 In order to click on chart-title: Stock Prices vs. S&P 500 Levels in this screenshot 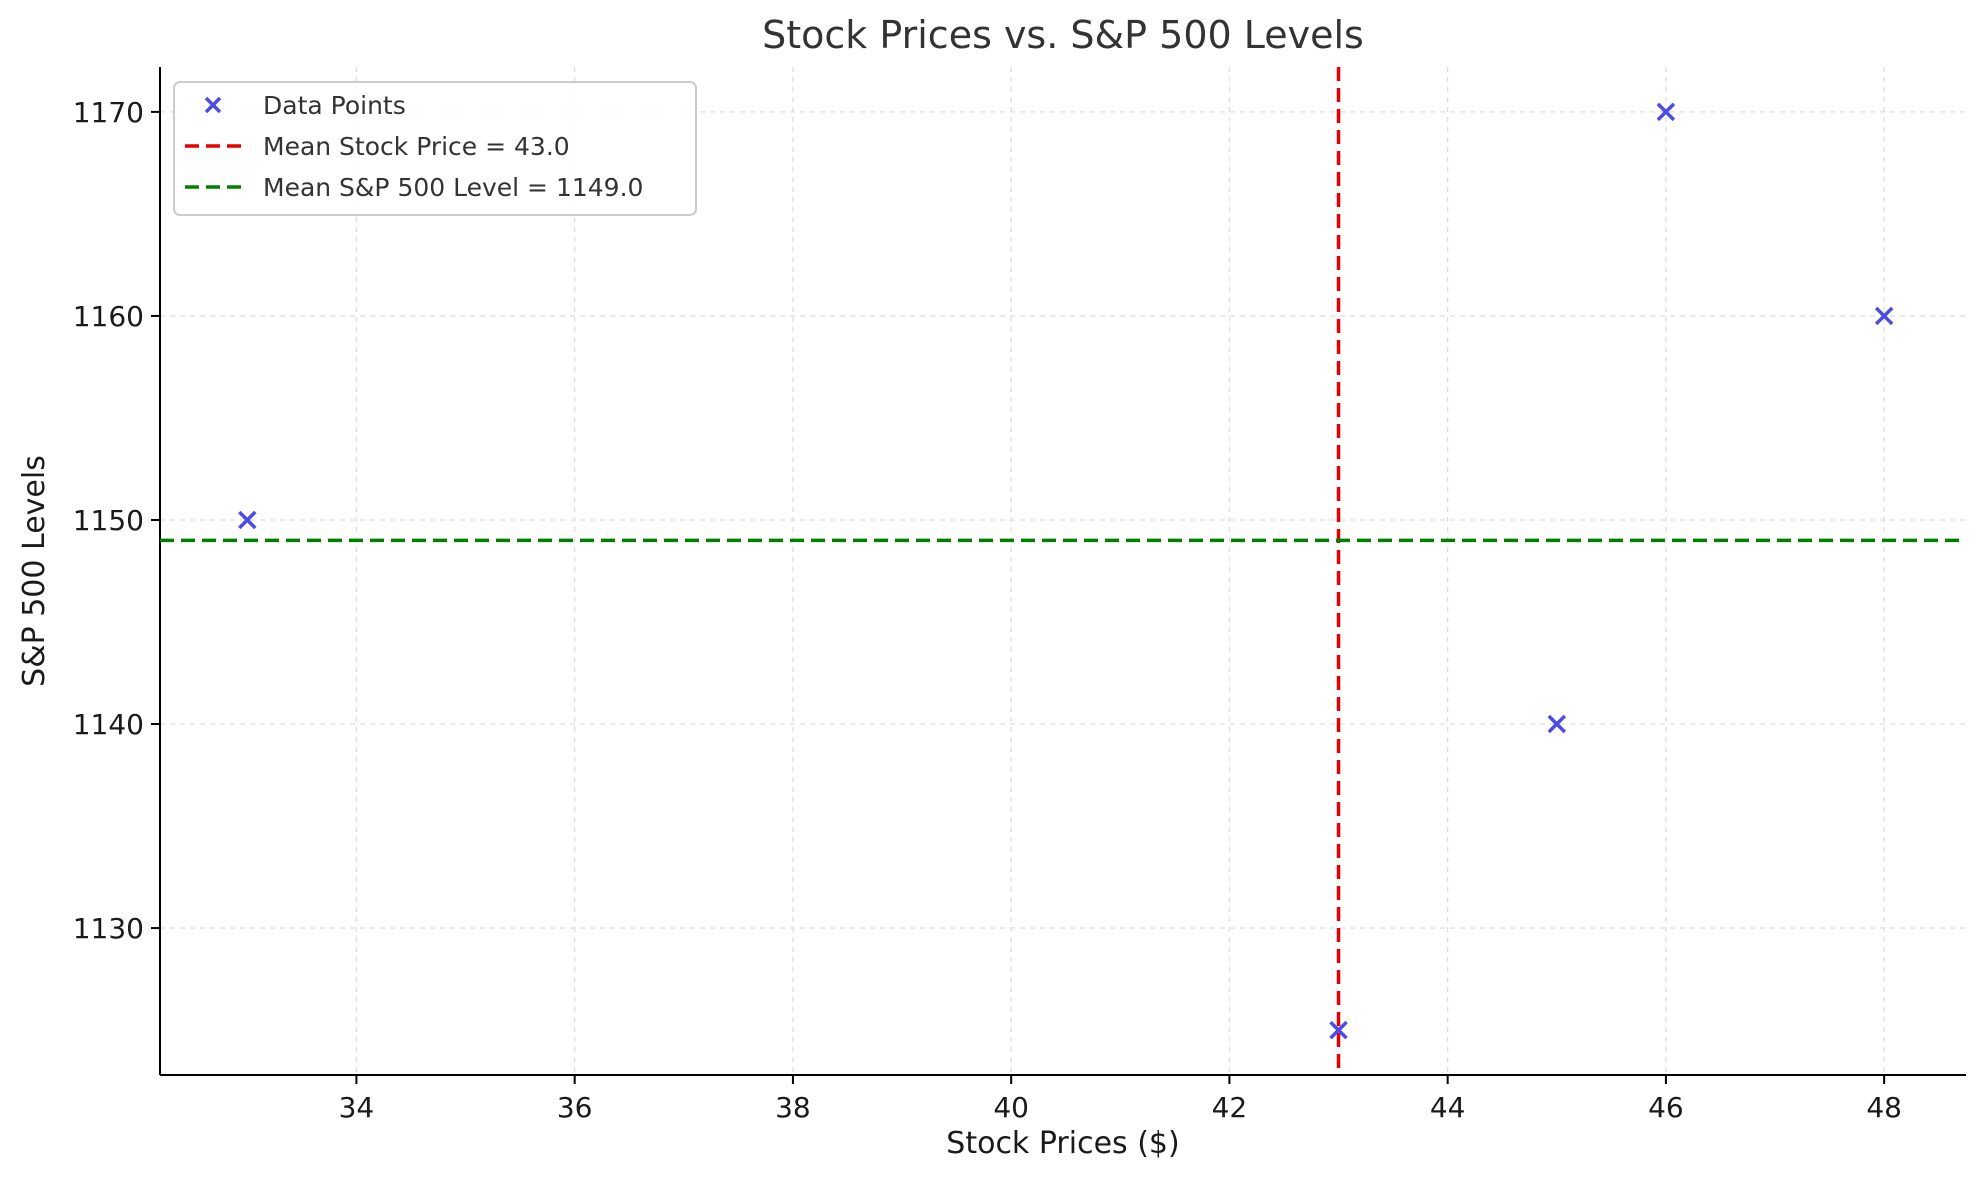, I will do `click(1063, 35)`.